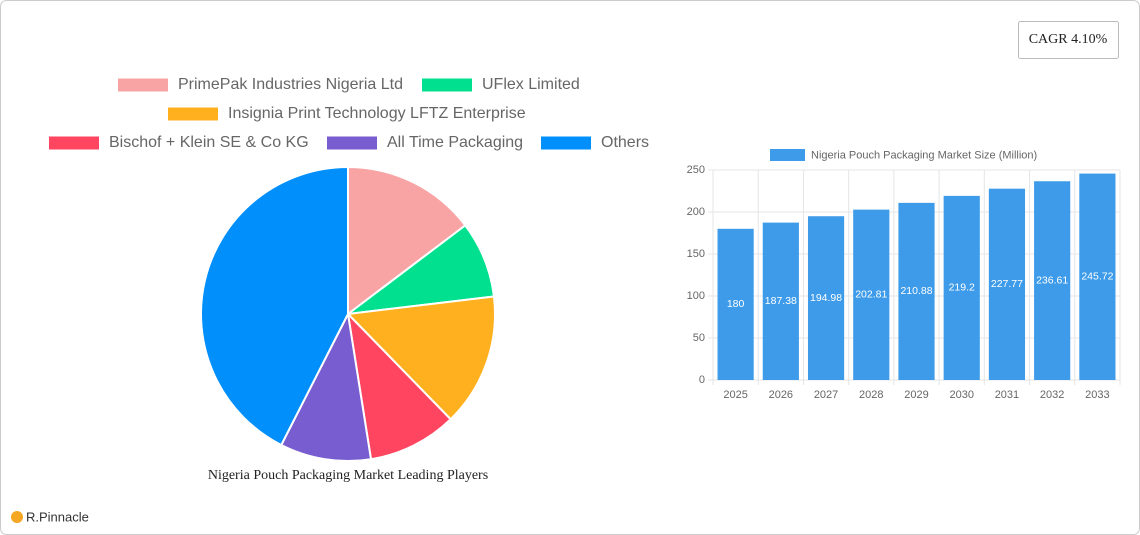 The height and width of the screenshot is (535, 1140). I want to click on value-label: 187.38, so click(781, 301).